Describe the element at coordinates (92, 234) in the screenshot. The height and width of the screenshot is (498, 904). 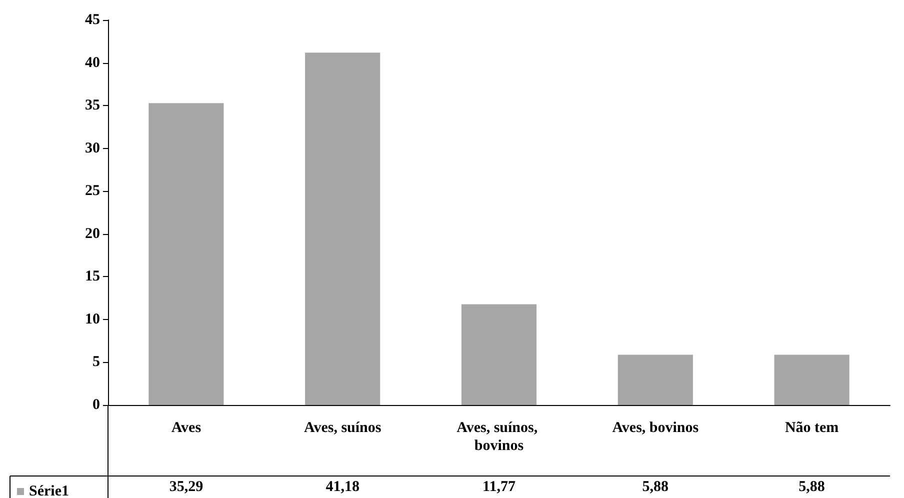
I see `y-tick-label: 20` at that location.